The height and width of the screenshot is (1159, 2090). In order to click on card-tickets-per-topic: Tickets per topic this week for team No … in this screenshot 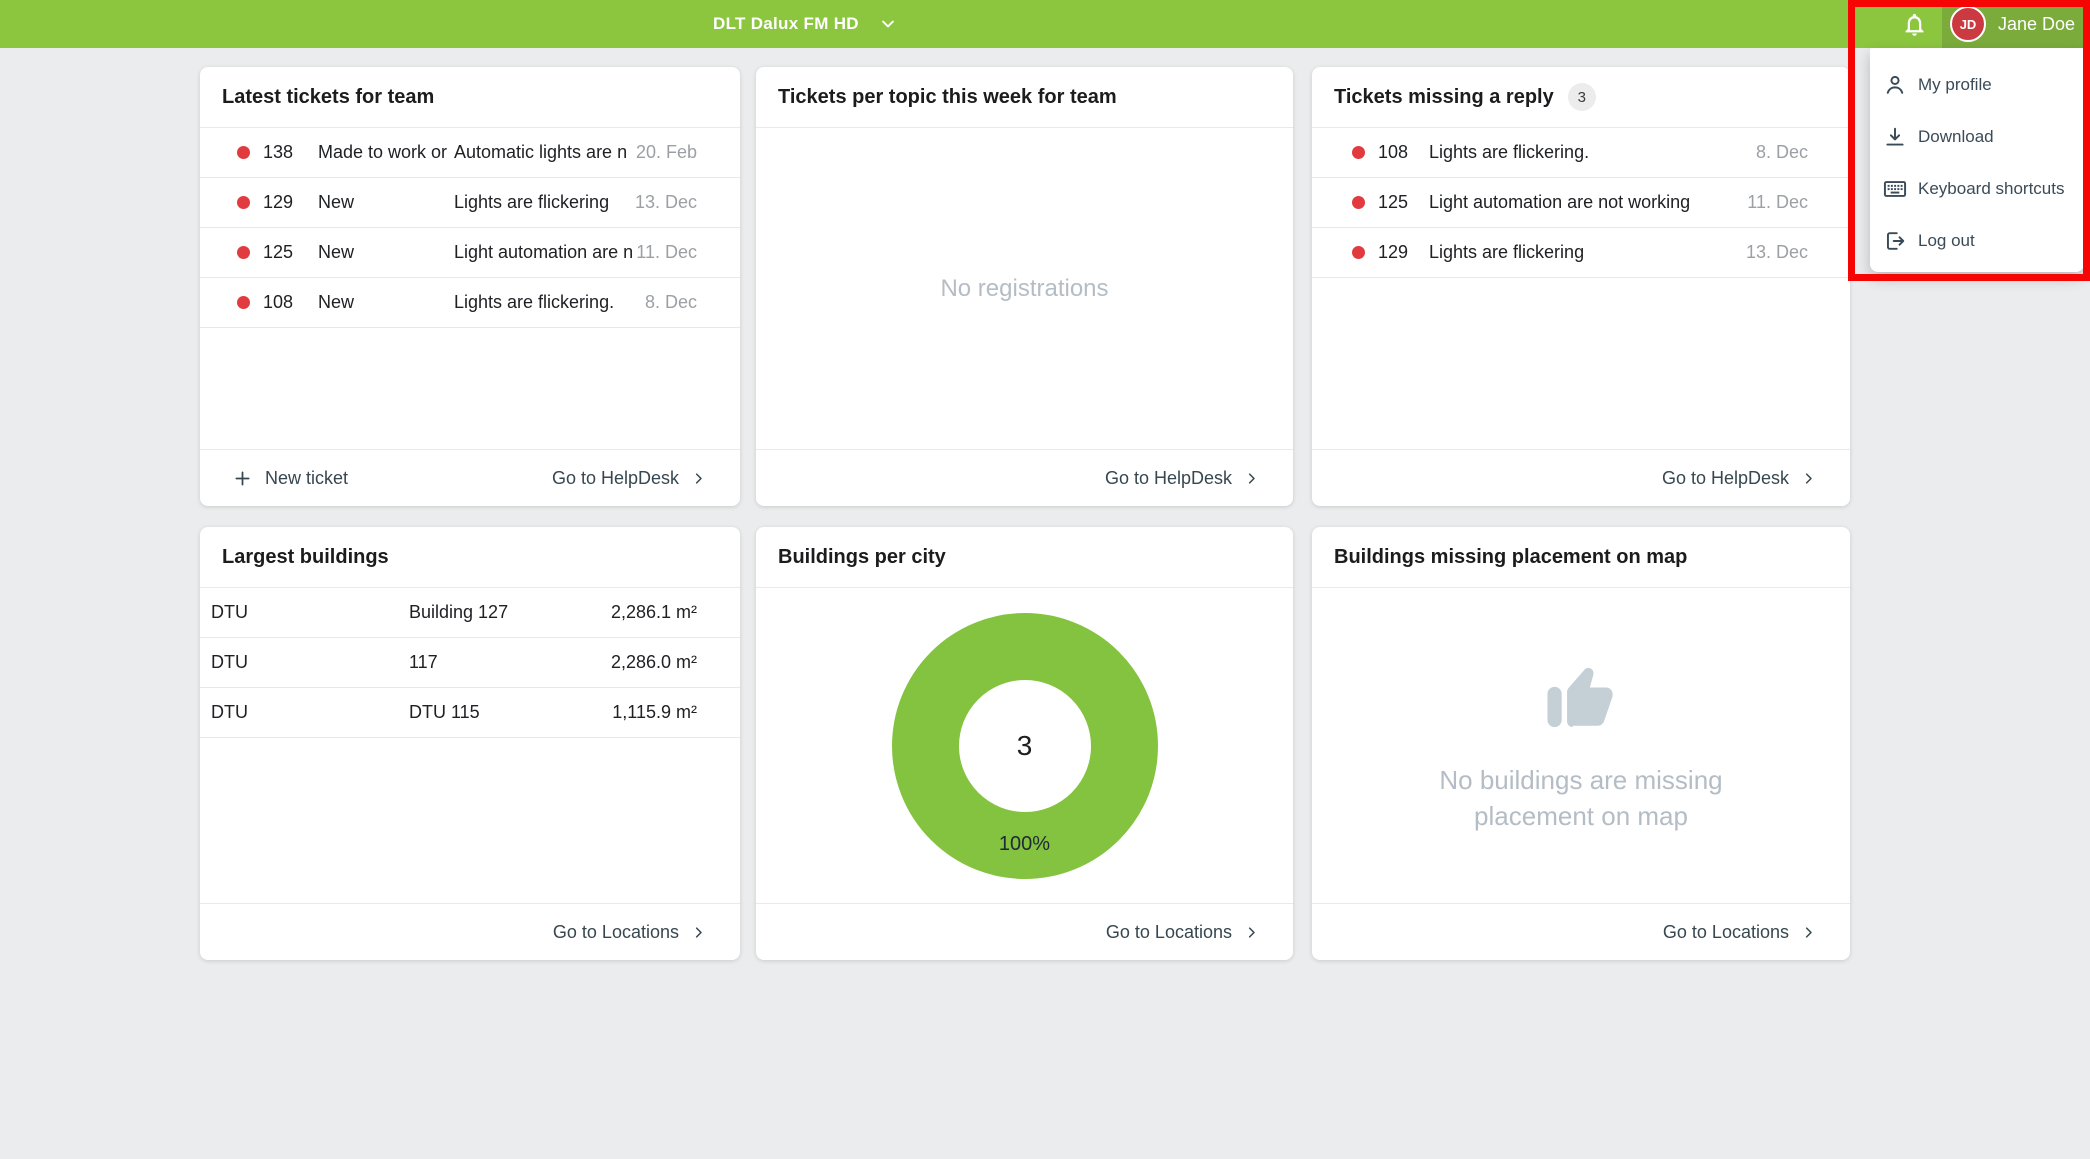, I will do `click(1024, 286)`.